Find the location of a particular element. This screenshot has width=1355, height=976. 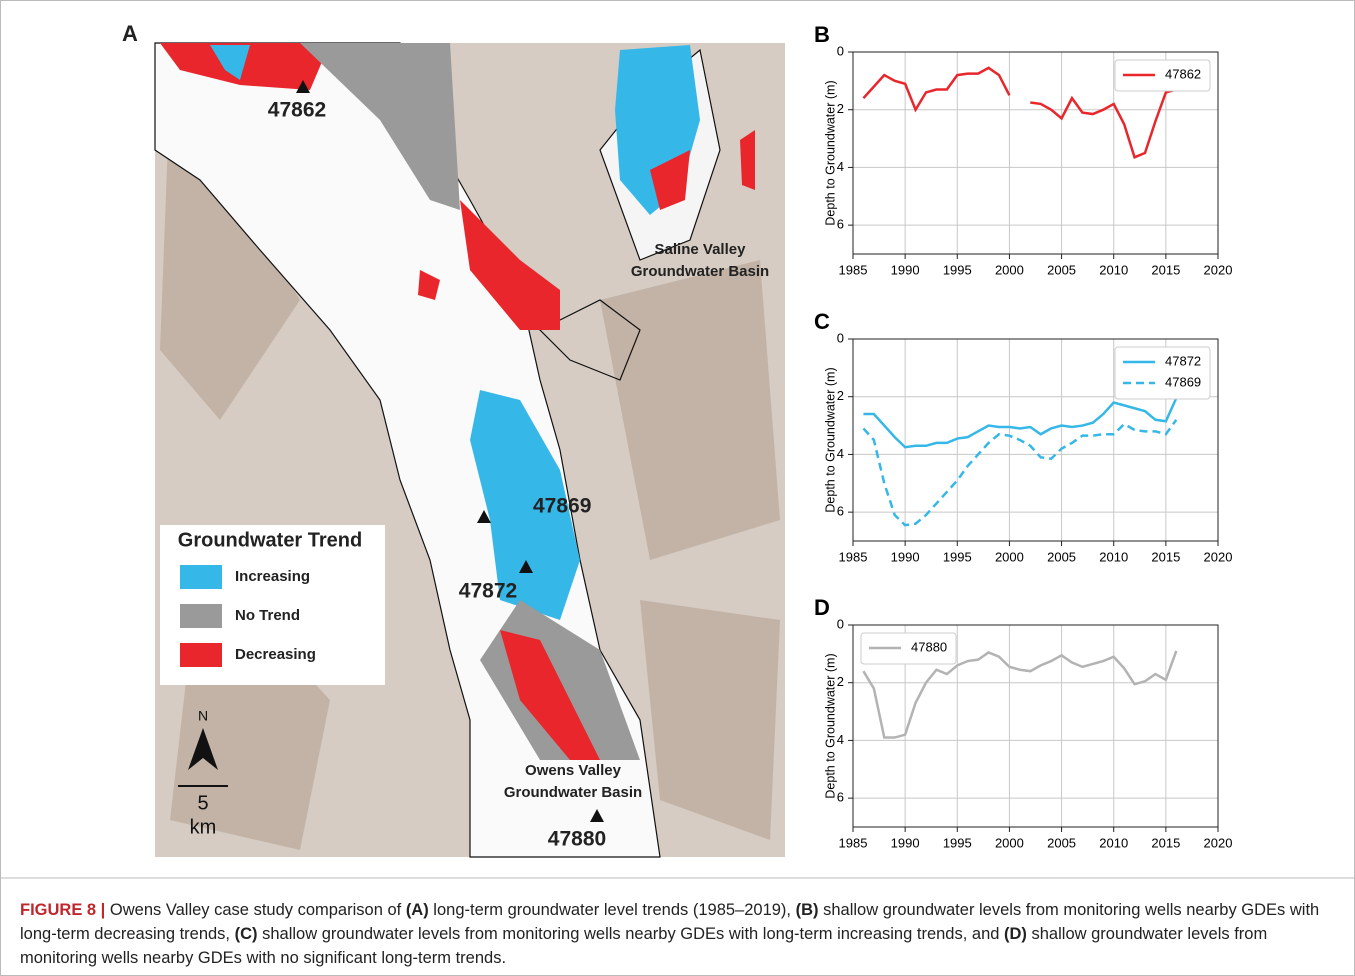

well-label: 47862 is located at coordinates (297, 110).